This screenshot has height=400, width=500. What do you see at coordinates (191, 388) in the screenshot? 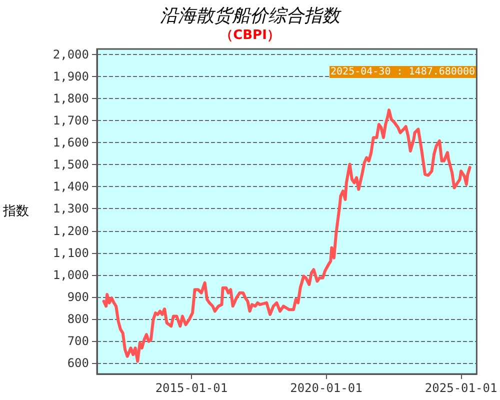
I see `x-tick-label: 2015-01-01` at bounding box center [191, 388].